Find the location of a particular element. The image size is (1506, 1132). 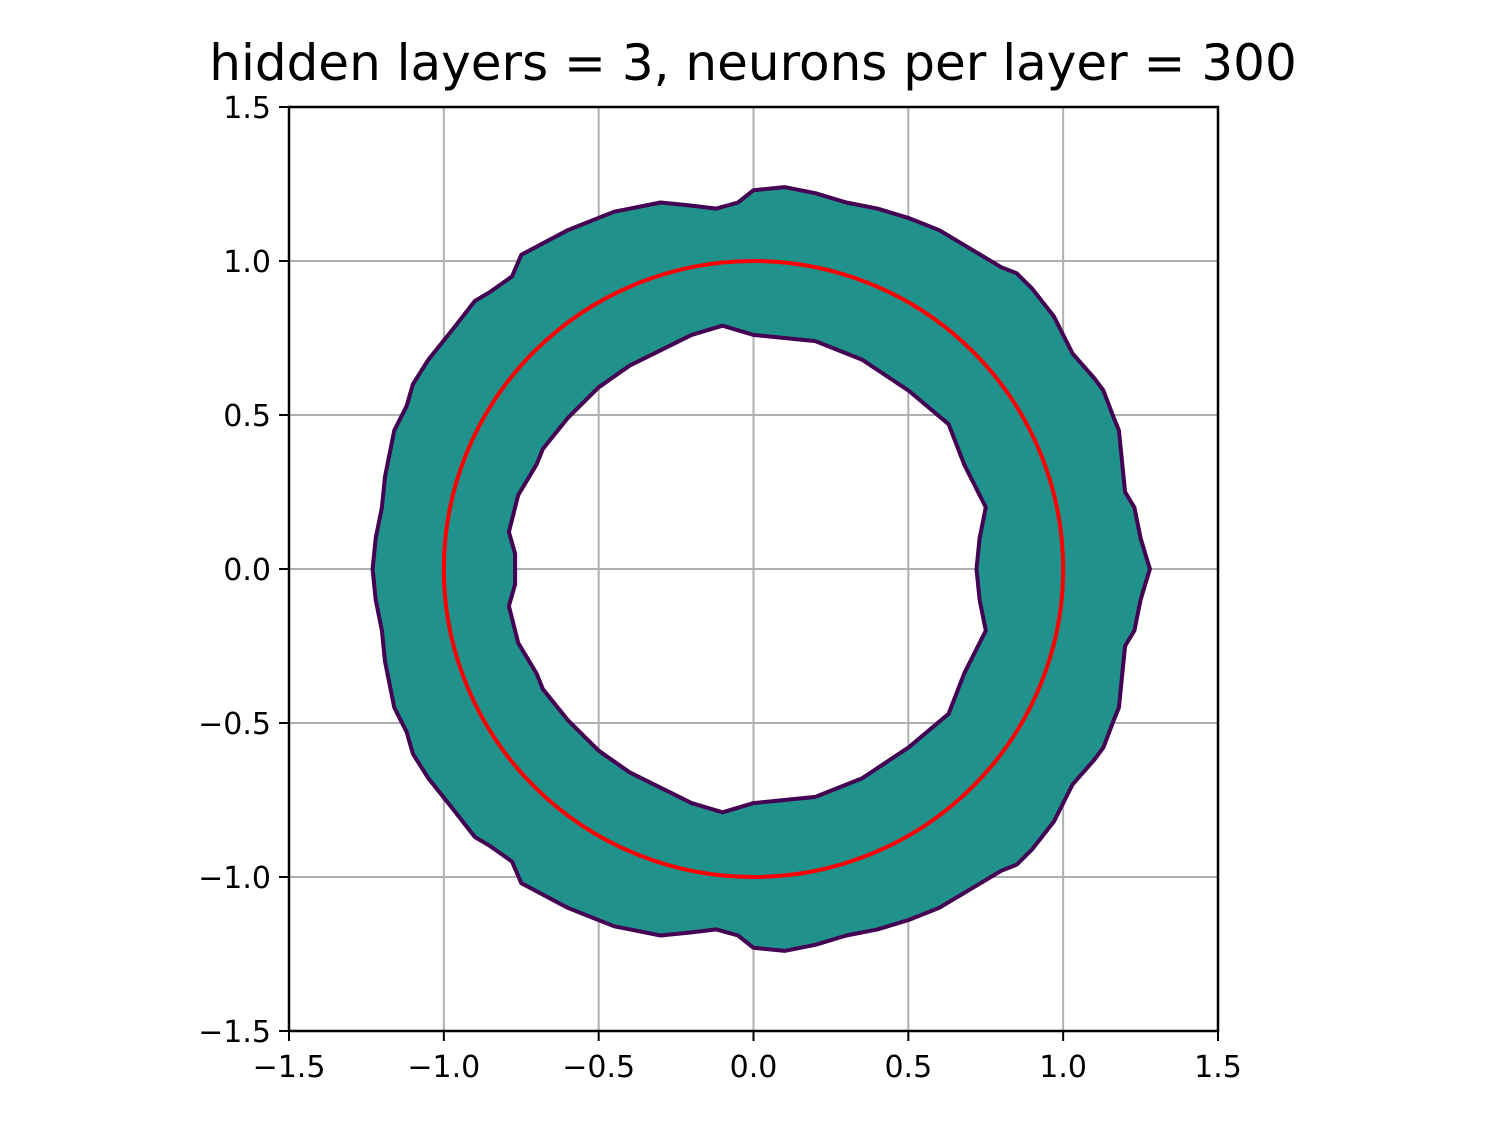

x-tick-label: −0.5 is located at coordinates (598, 1067).